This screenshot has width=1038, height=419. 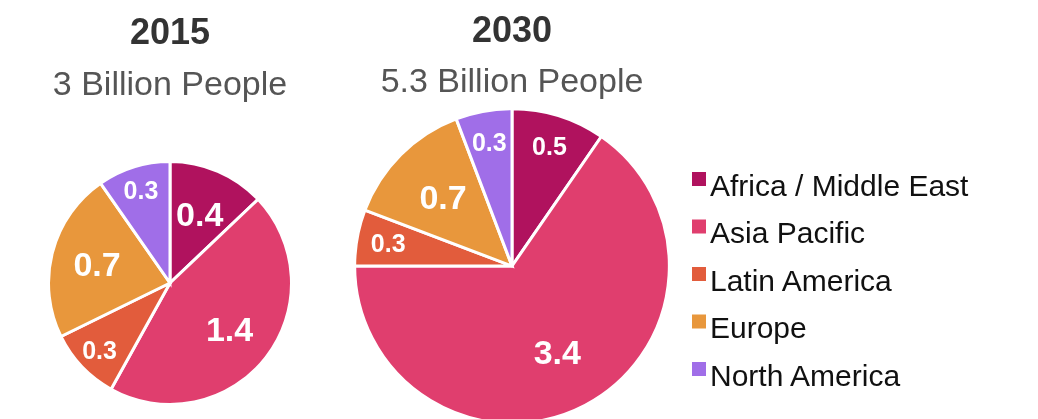 What do you see at coordinates (170, 31) in the screenshot?
I see `chart-title: 2015` at bounding box center [170, 31].